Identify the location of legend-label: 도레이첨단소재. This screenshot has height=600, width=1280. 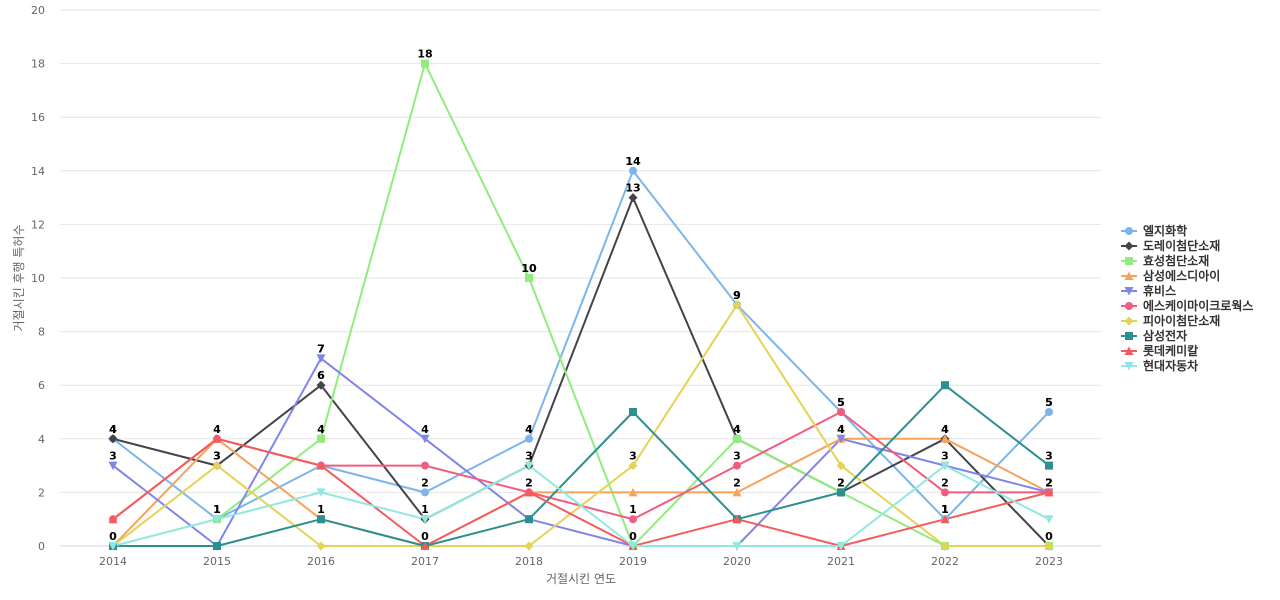
(1181, 245).